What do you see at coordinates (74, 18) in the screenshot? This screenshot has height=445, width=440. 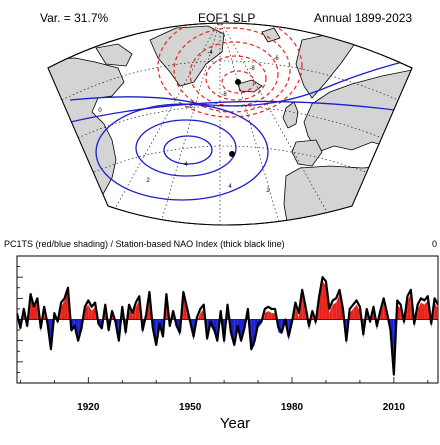 I see `variance-label: Var. = 31.7%` at bounding box center [74, 18].